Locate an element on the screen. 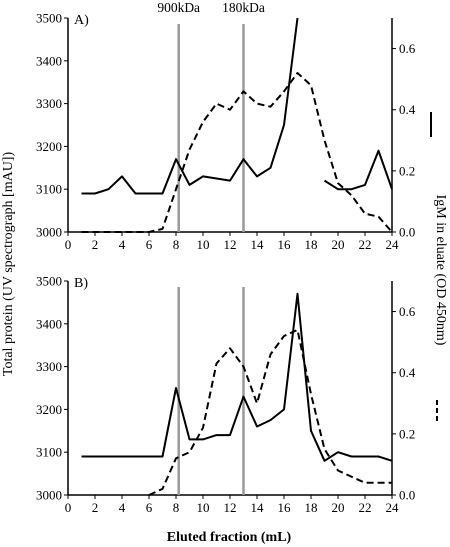  x-axis-label: Eluted fraction (mL) is located at coordinates (229, 537).